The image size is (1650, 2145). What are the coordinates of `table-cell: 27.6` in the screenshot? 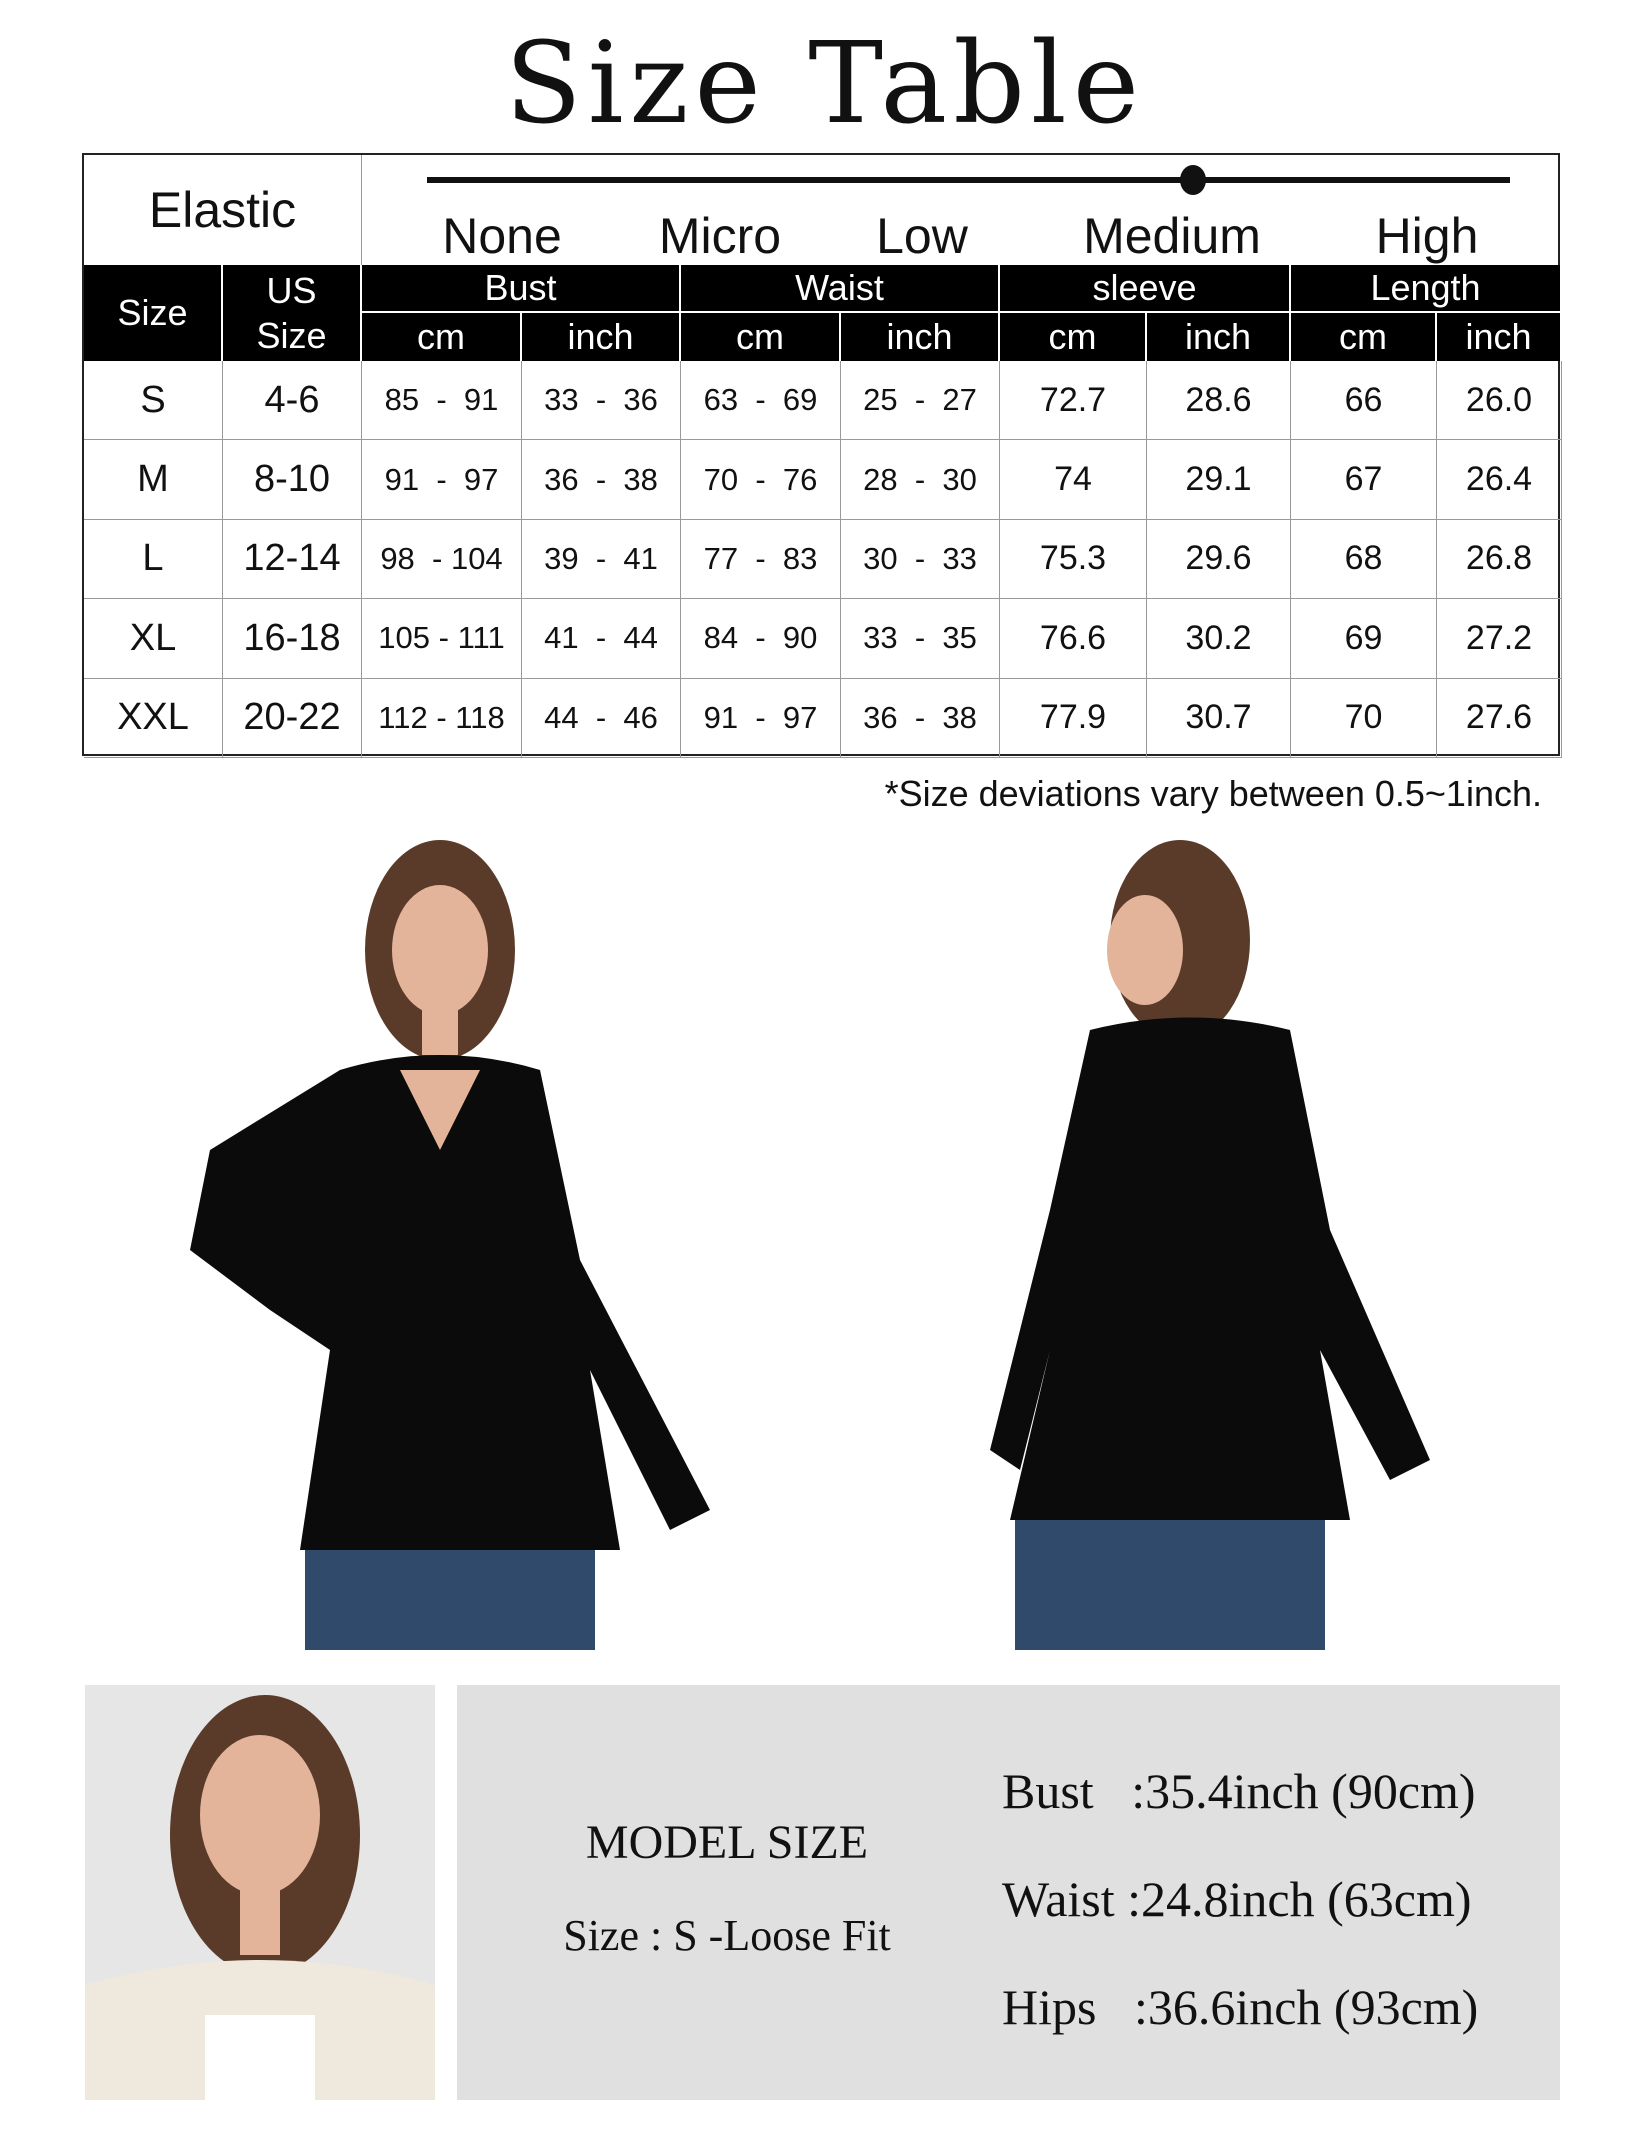 It's located at (1499, 718).